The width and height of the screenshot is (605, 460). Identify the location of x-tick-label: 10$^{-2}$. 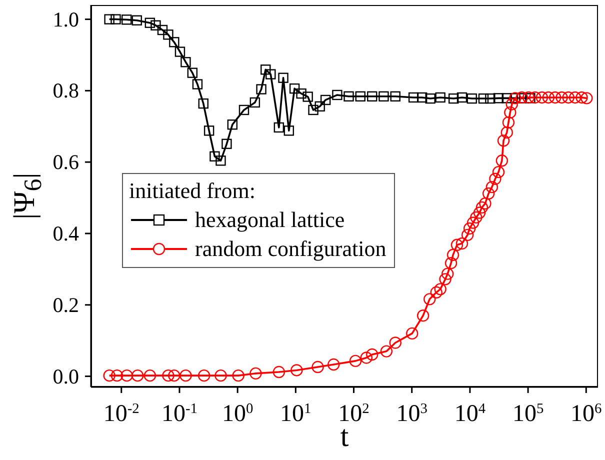
(121, 414).